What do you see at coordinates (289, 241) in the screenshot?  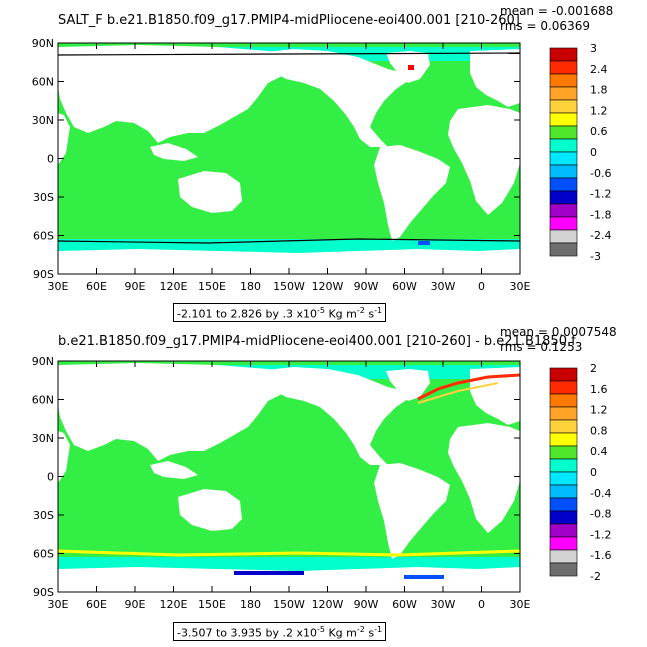 I see `southern-contour` at bounding box center [289, 241].